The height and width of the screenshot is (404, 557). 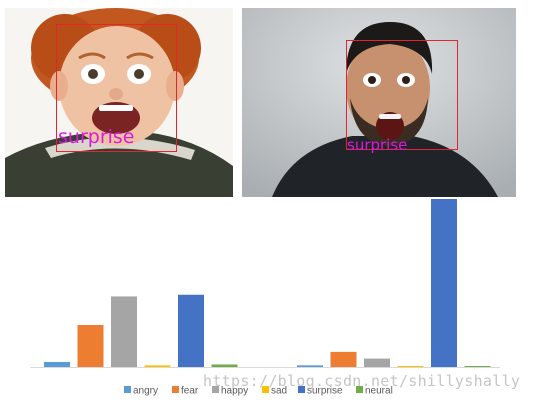 I want to click on face-label-boy: surprise, so click(x=96, y=137).